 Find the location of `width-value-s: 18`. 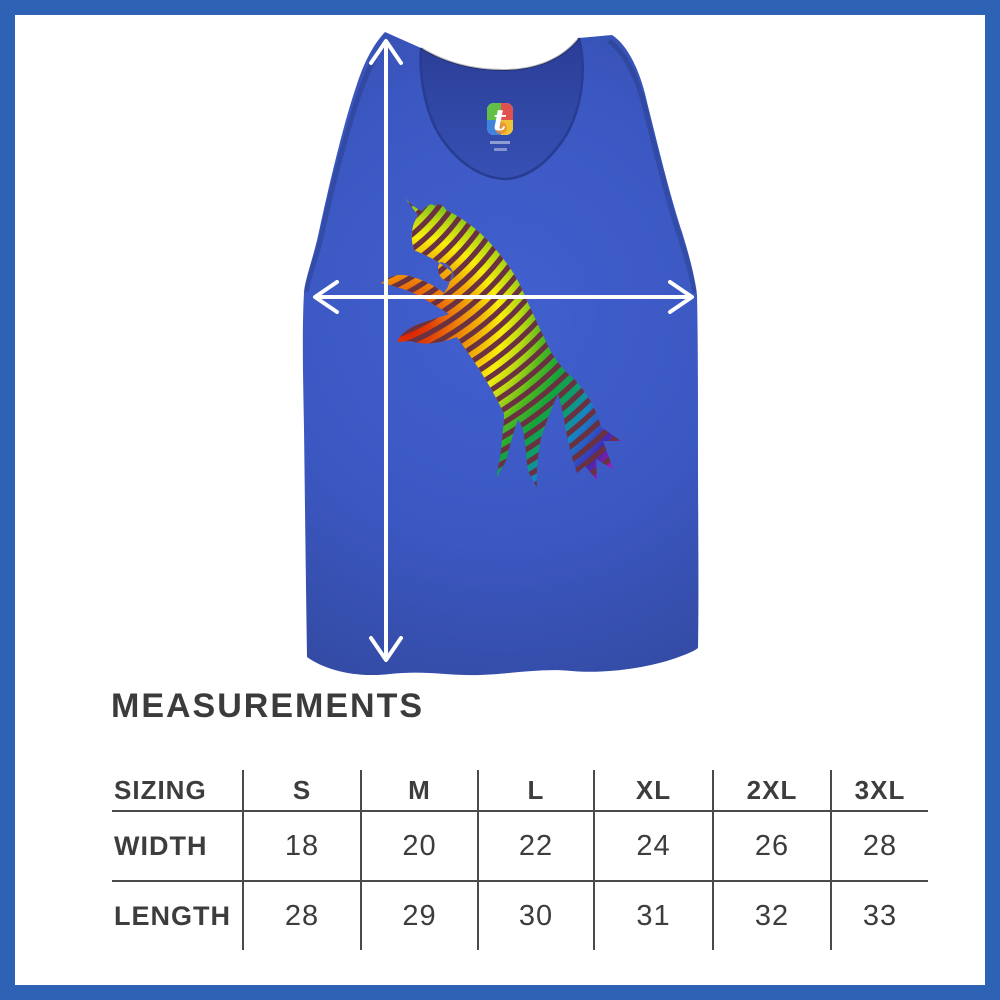

width-value-s: 18 is located at coordinates (301, 847).